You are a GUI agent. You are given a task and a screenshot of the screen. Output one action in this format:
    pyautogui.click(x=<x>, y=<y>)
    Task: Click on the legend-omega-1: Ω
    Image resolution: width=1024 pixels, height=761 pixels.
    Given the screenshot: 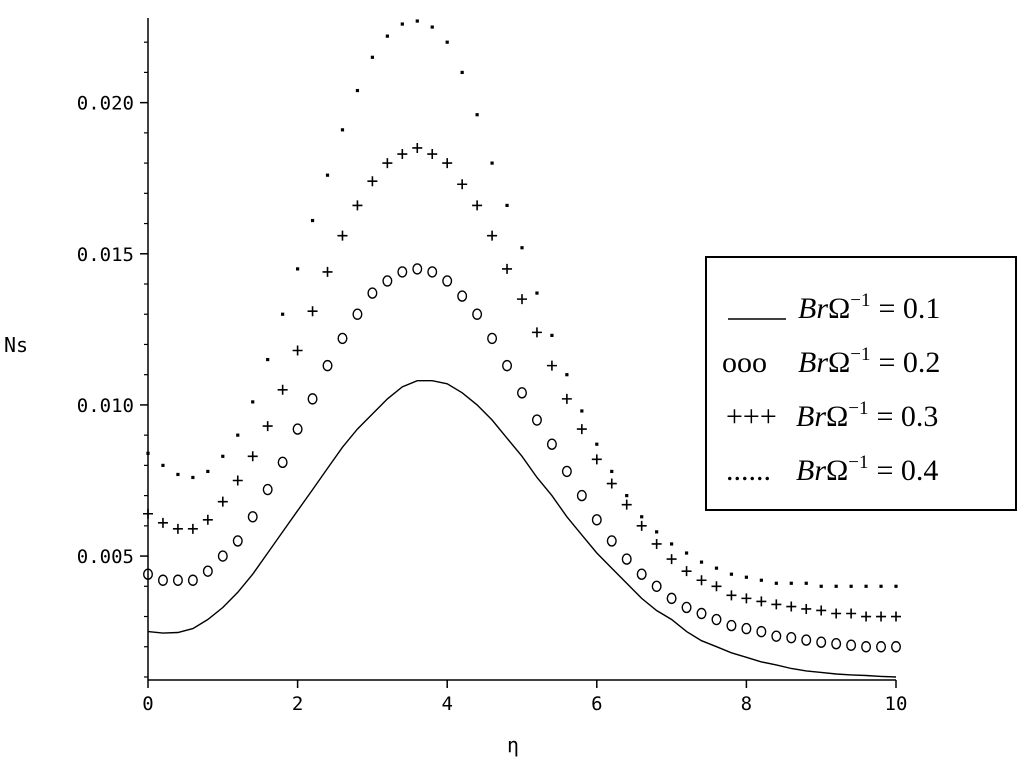 What is the action you would take?
    pyautogui.click(x=839, y=308)
    